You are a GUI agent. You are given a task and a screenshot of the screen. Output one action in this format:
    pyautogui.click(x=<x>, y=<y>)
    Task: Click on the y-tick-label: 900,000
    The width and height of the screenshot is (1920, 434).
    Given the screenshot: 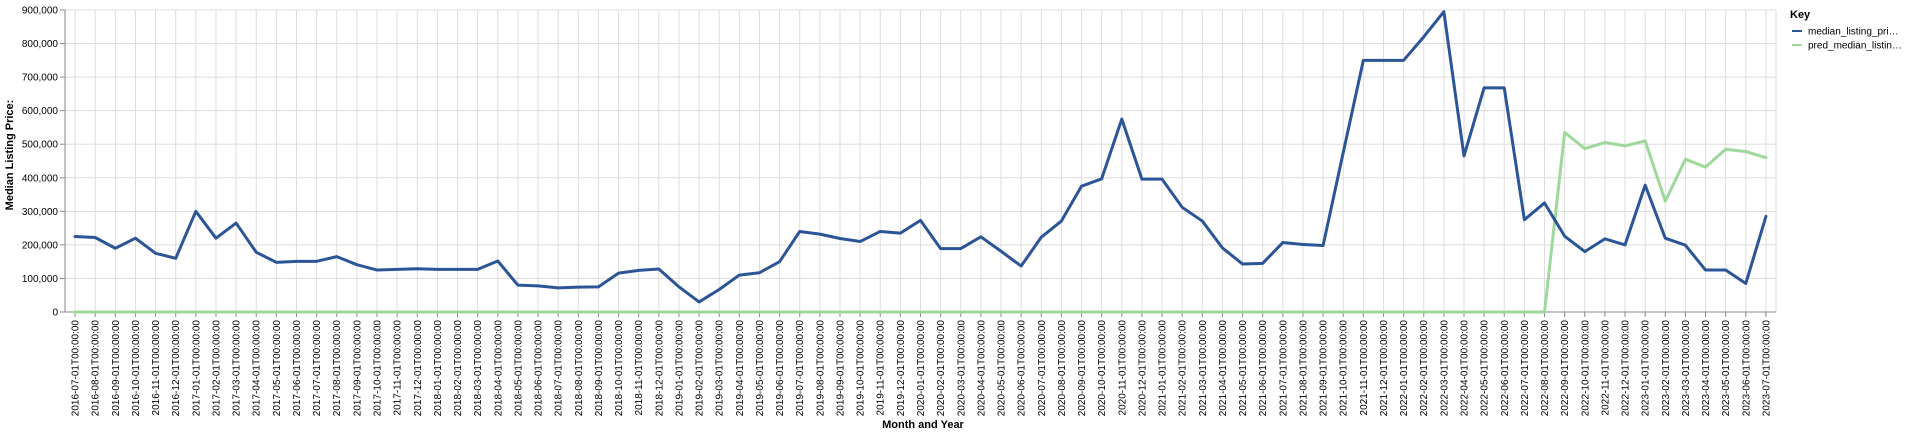 What is the action you would take?
    pyautogui.click(x=40, y=11)
    